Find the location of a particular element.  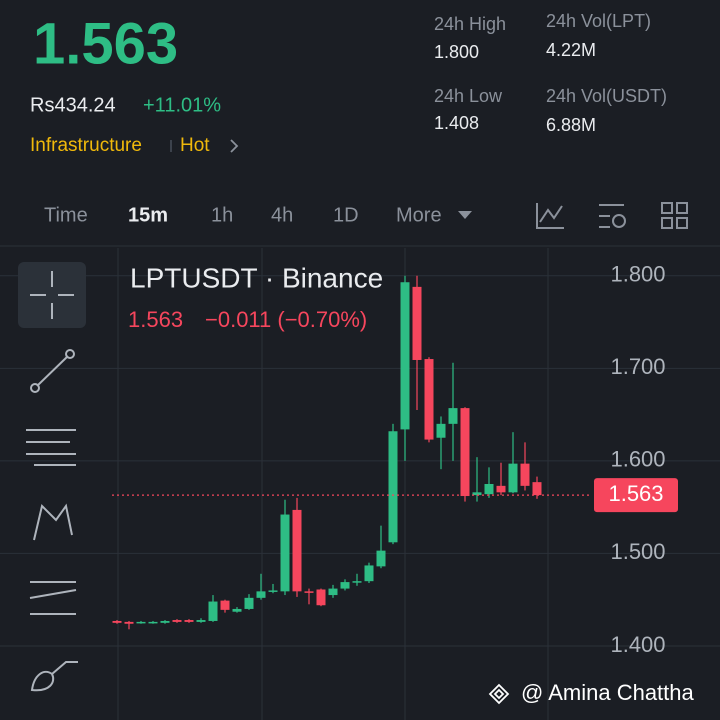

fiat-price: Rs434.24 is located at coordinates (73, 105).